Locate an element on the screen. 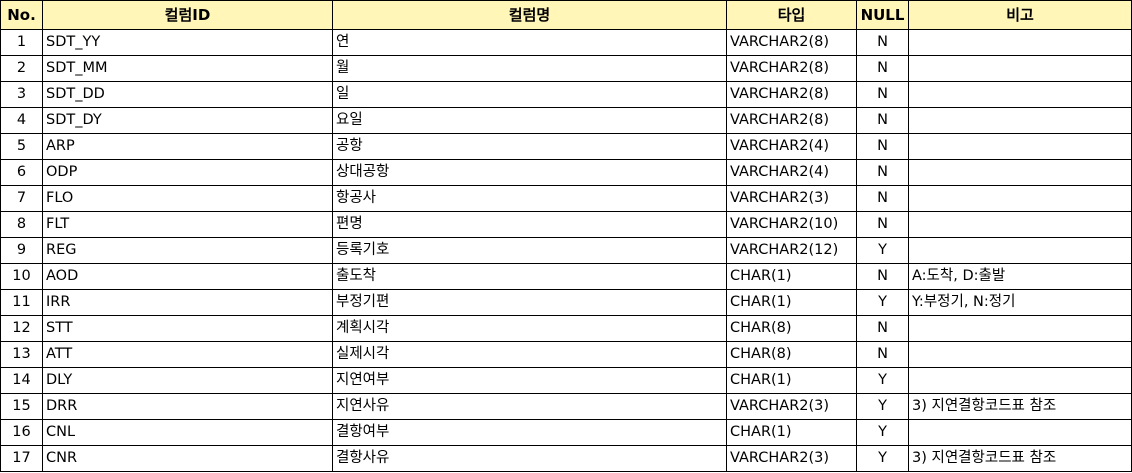 Image resolution: width=1132 pixels, height=473 pixels. cell-column-name: 결항여부 is located at coordinates (529, 432).